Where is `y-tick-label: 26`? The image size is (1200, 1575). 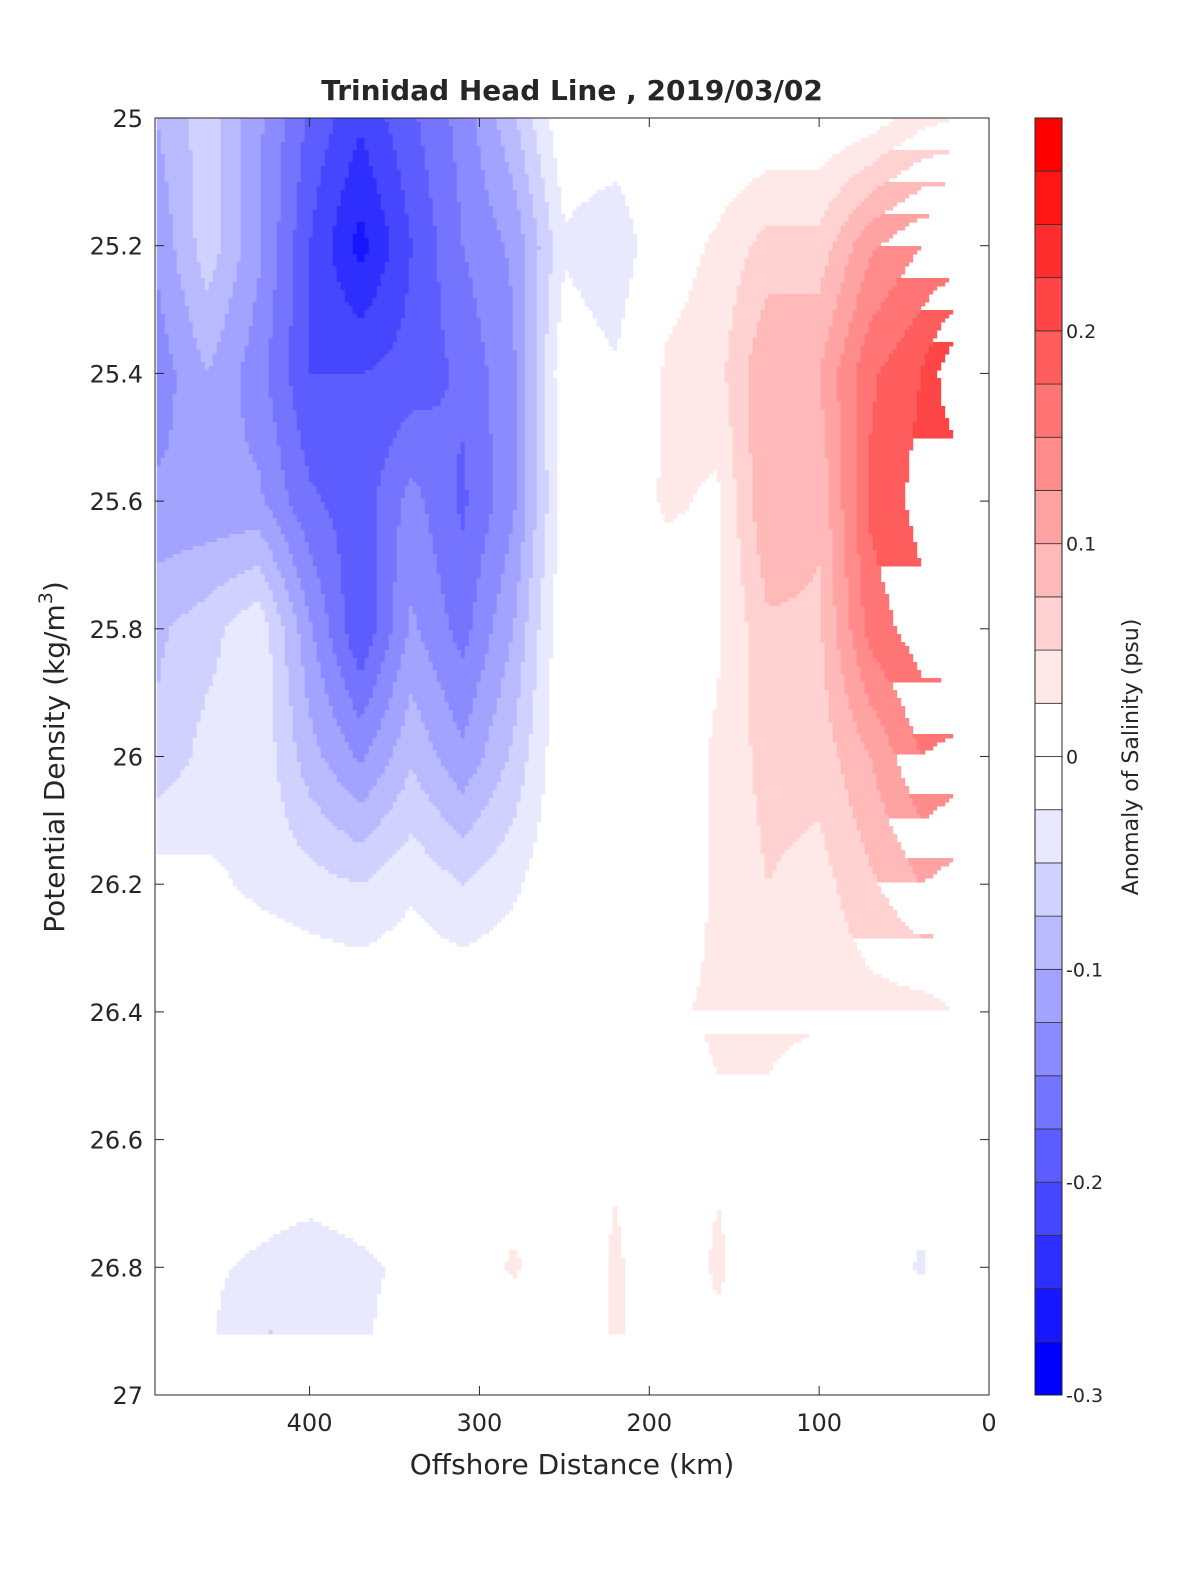
y-tick-label: 26 is located at coordinates (127, 758).